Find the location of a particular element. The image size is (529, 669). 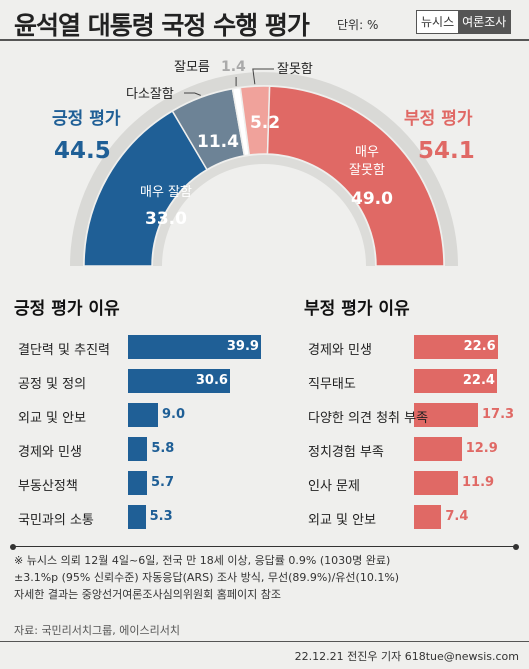

negative-reason-bar-value: 22.6 is located at coordinates (479, 346).